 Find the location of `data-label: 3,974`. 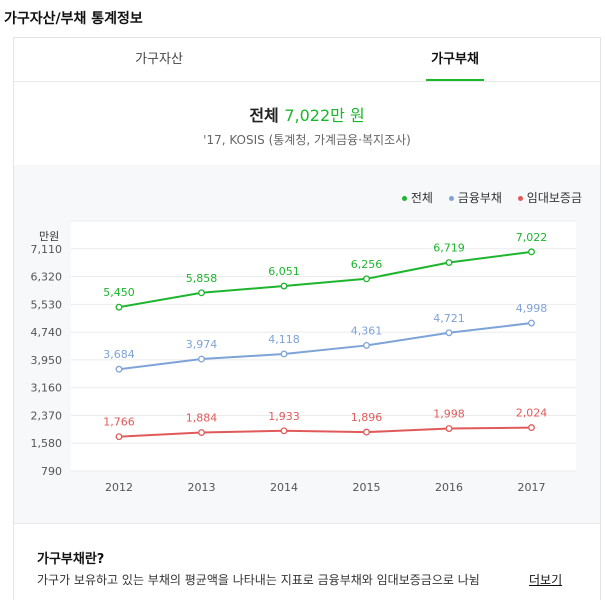

data-label: 3,974 is located at coordinates (202, 344).